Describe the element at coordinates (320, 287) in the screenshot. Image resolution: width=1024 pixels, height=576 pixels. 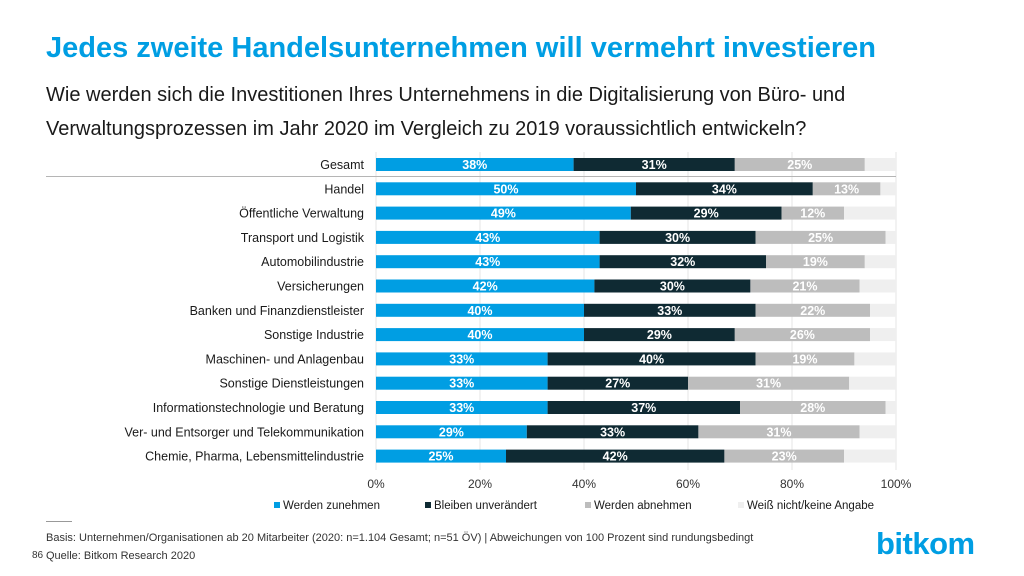
I see `category-label: Versicherungen` at that location.